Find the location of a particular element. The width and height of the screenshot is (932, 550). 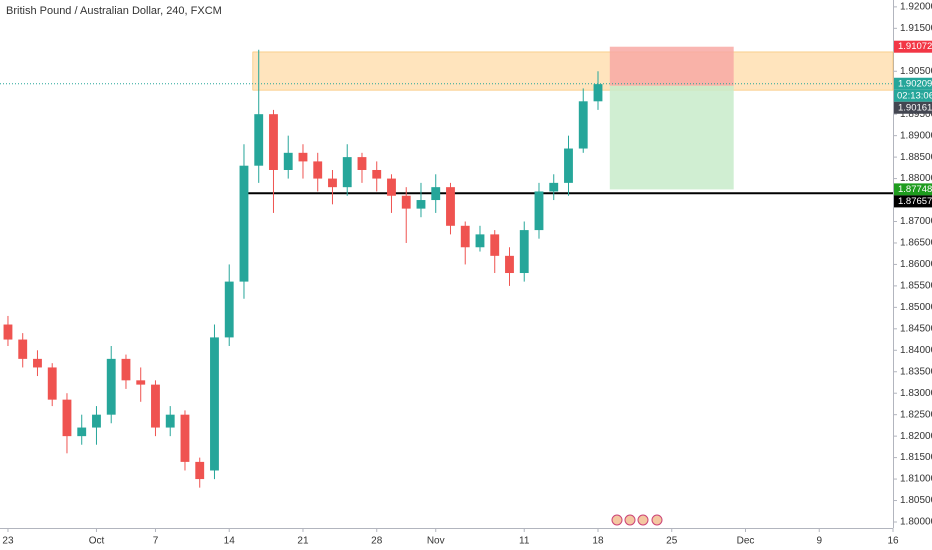

y-tick-label: 1.84500 is located at coordinates (916, 328).